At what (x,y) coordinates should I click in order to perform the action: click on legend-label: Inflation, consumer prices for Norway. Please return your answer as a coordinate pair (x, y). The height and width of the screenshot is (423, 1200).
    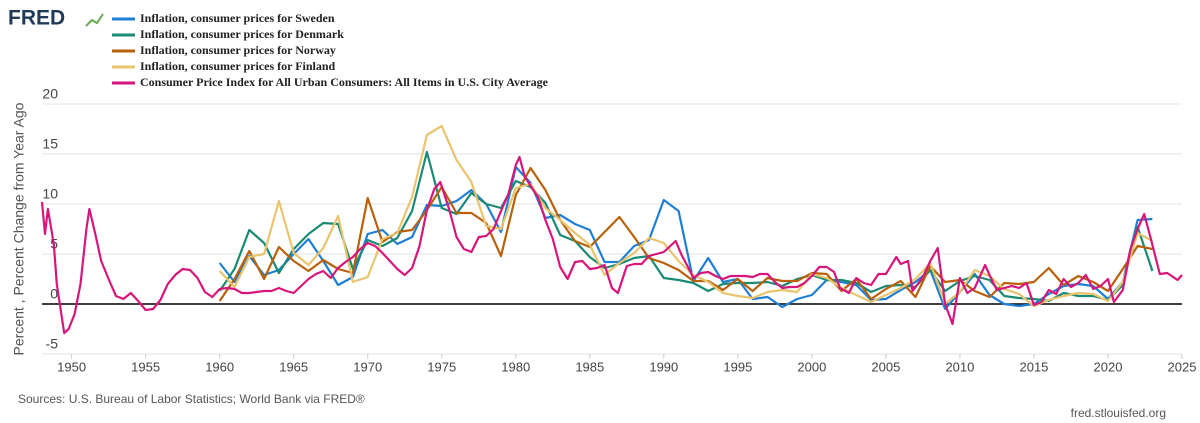
    Looking at the image, I should click on (238, 50).